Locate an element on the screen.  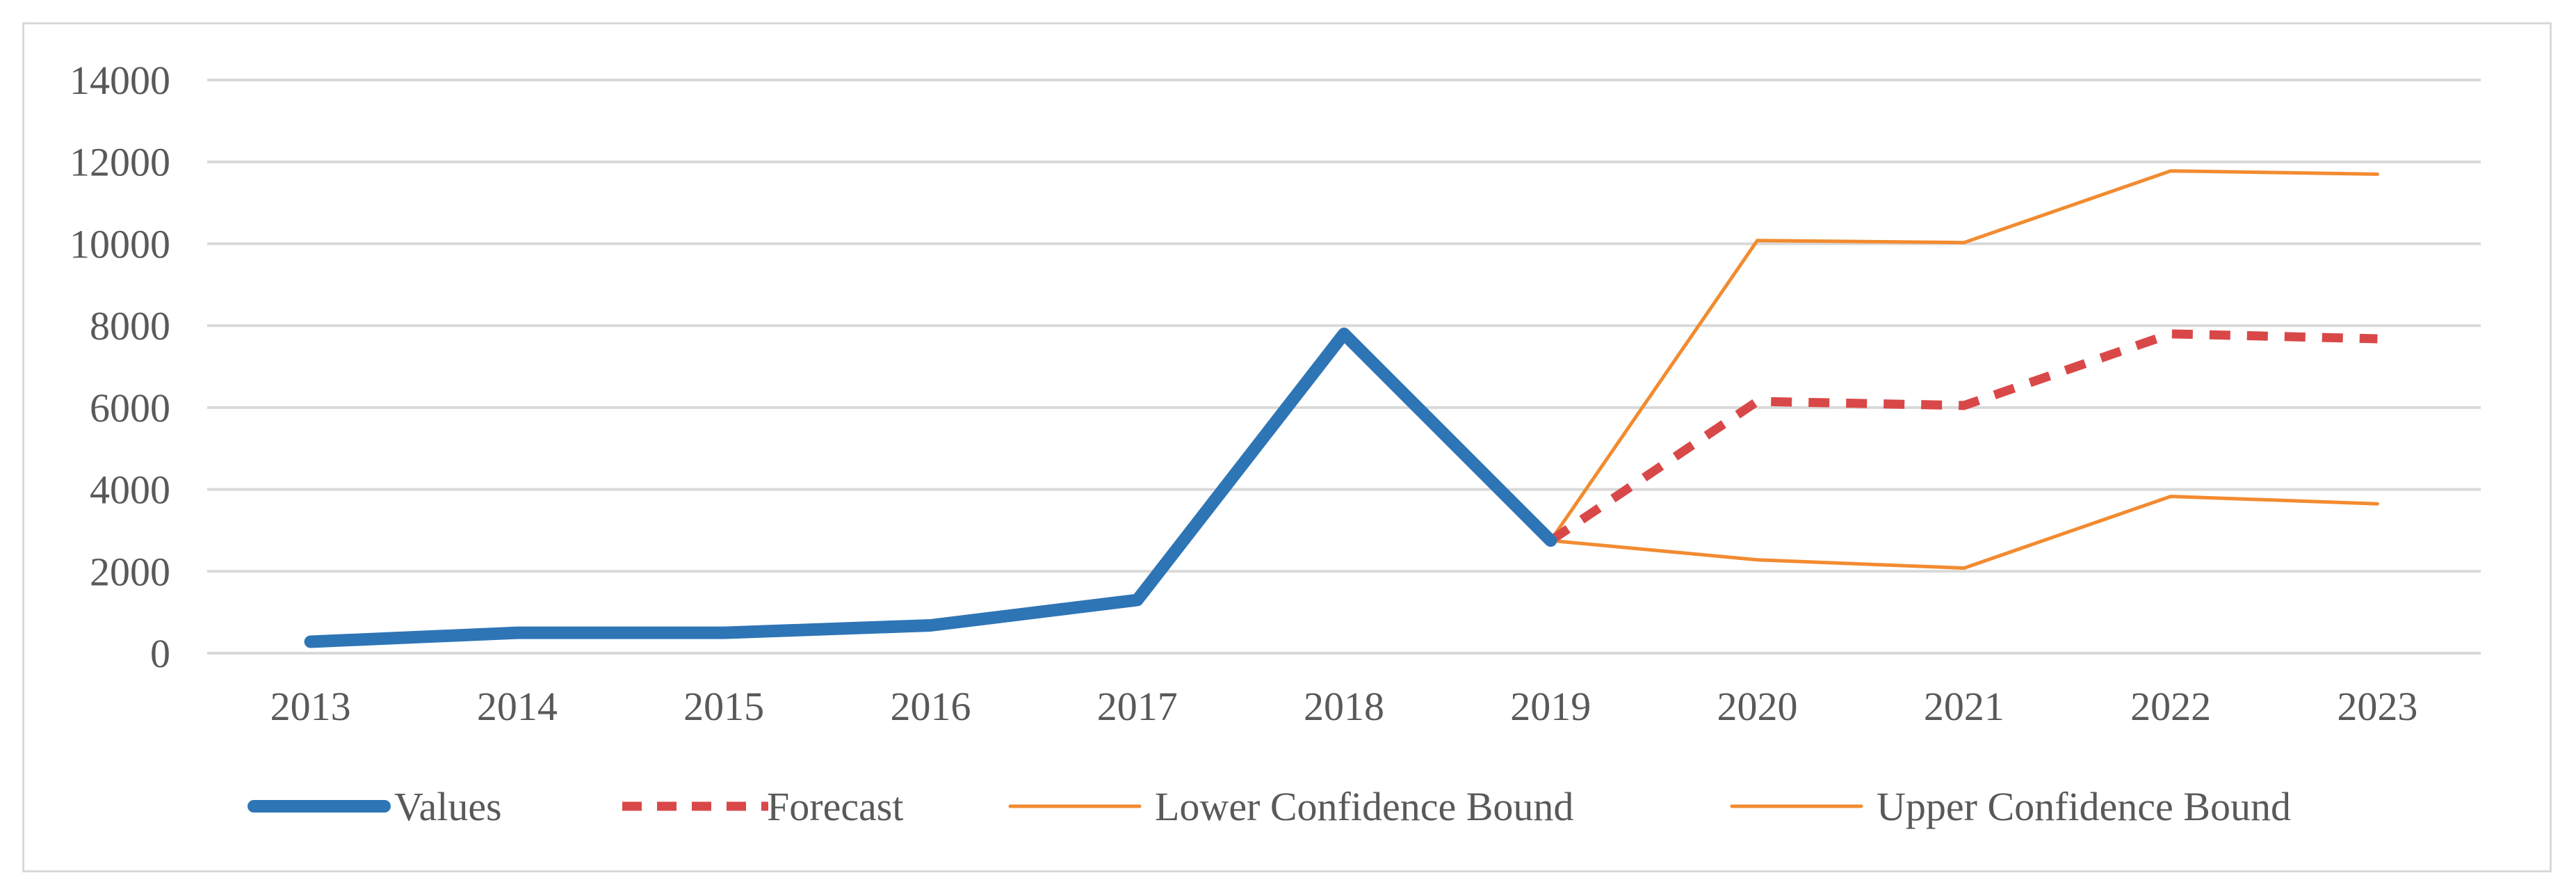
legend-label: Upper Confidence Bound is located at coordinates (2084, 806).